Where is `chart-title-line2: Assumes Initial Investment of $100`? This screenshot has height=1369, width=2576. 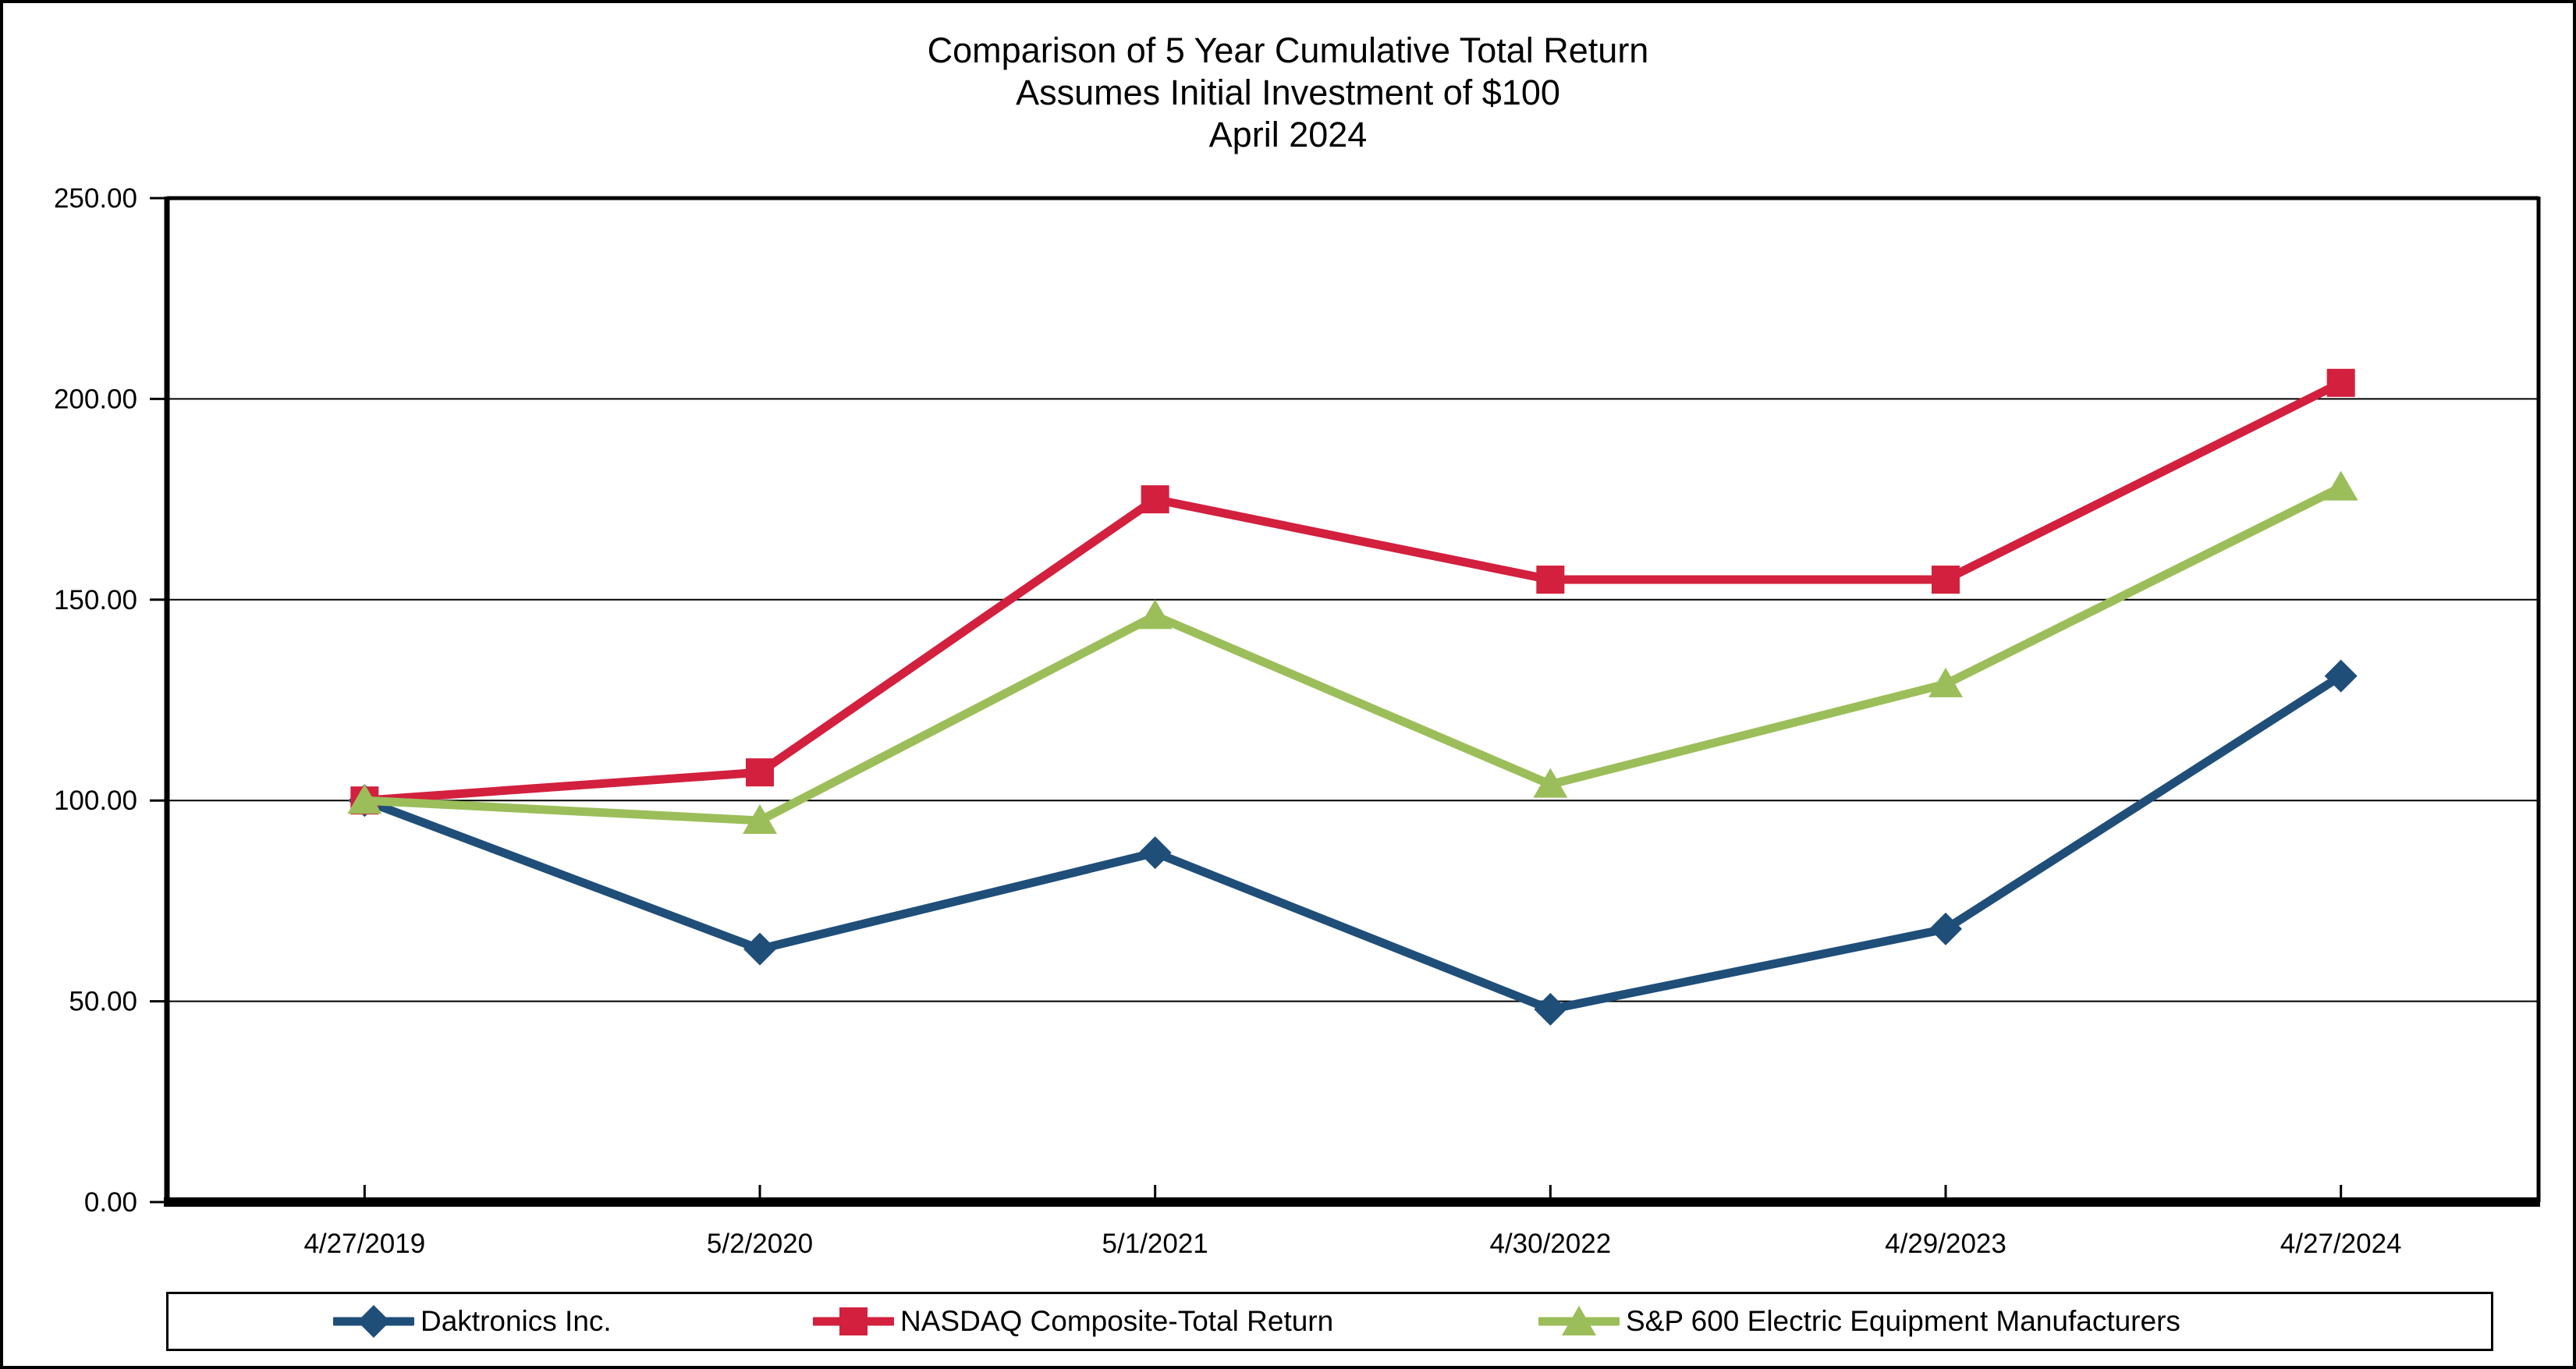
chart-title-line2: Assumes Initial Investment of $100 is located at coordinates (1288, 92).